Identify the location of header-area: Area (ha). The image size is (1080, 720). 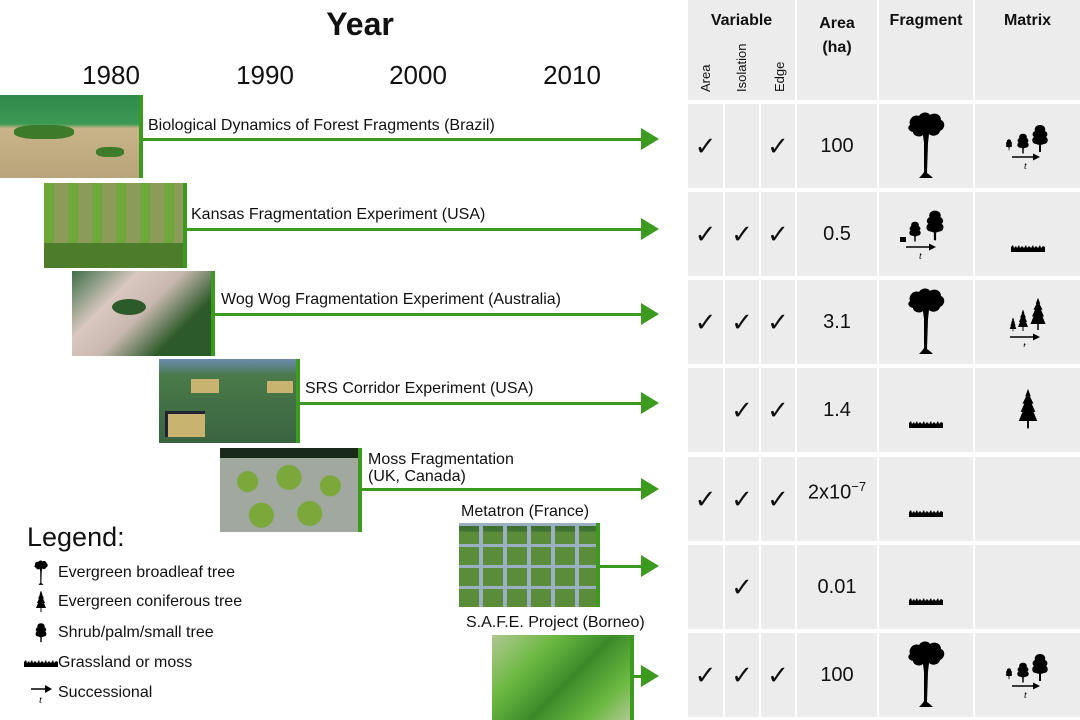
(837, 36).